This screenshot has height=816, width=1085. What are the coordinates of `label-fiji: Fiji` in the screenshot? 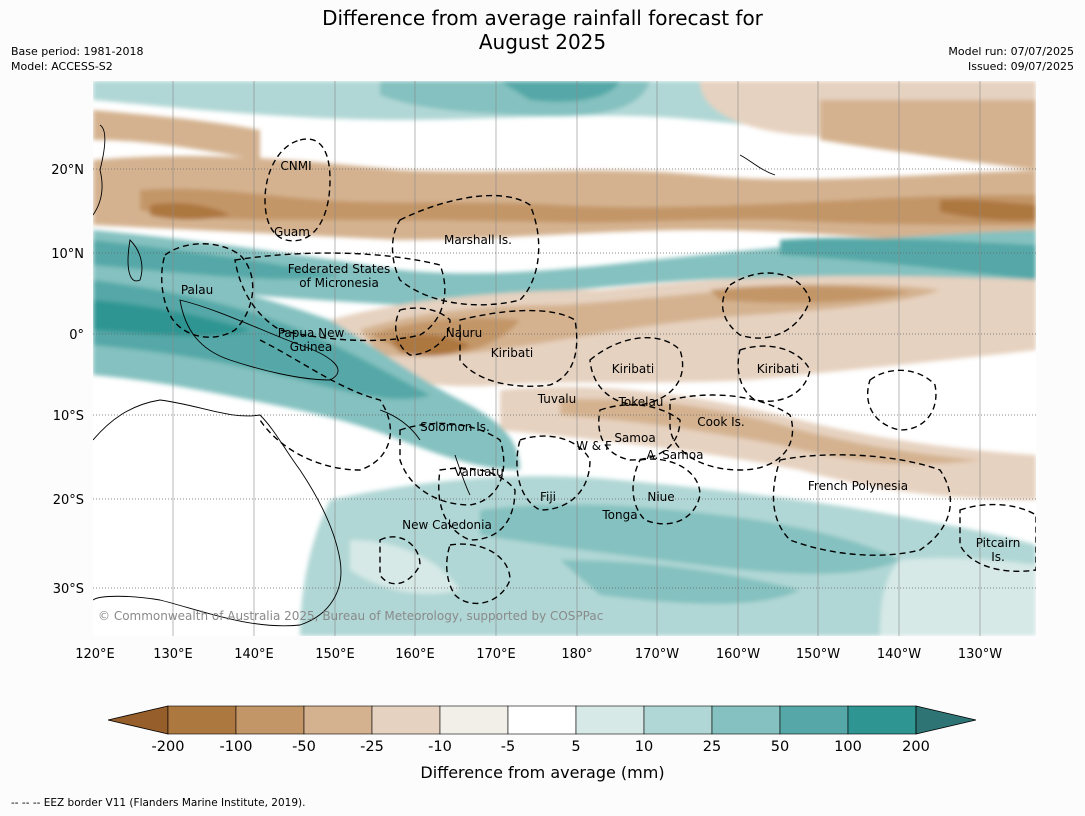 It's located at (548, 497).